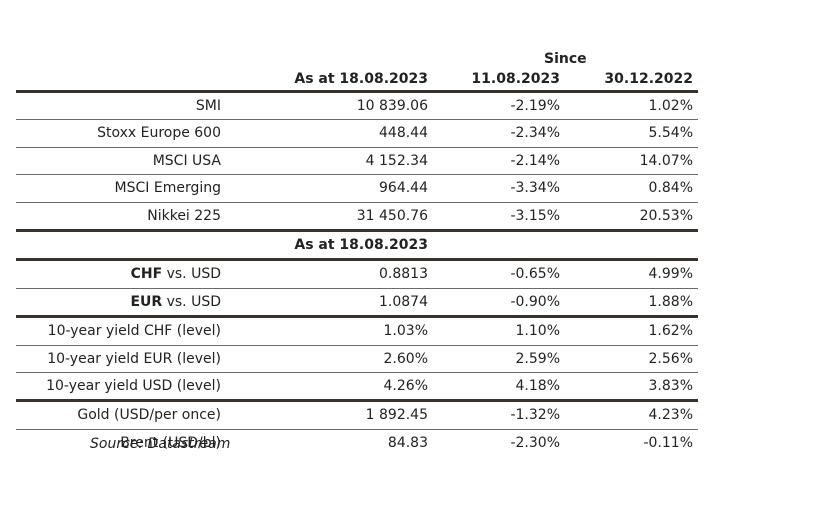  Describe the element at coordinates (535, 274) in the screenshot. I see `row-week-change: -0.65%` at that location.